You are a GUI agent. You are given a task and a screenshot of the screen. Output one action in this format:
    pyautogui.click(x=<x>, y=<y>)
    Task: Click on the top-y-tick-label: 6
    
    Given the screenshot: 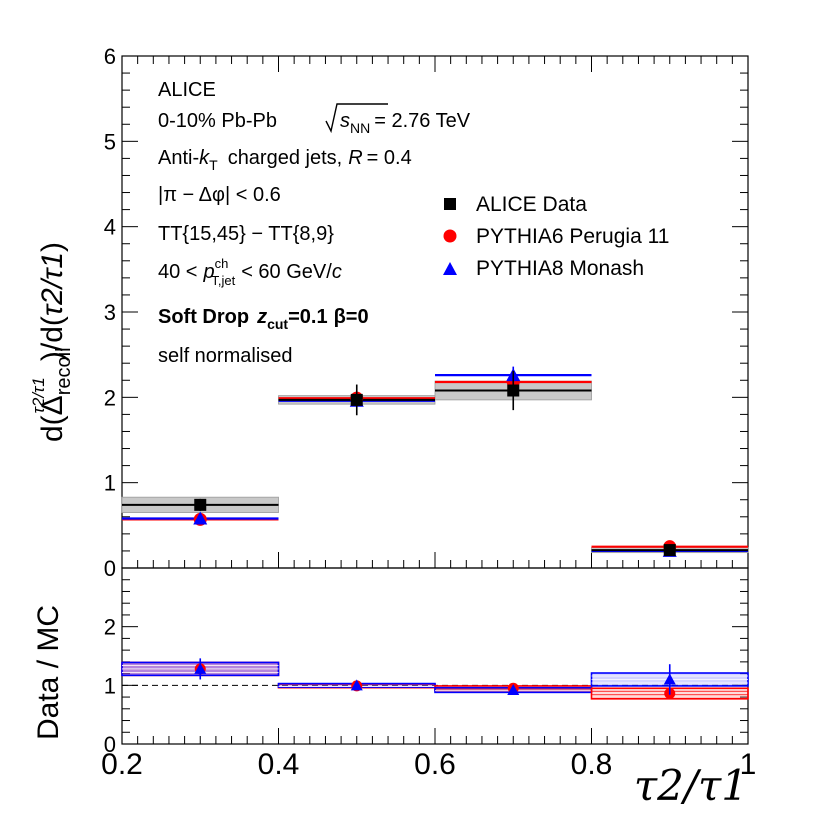 What is the action you would take?
    pyautogui.click(x=110, y=56)
    